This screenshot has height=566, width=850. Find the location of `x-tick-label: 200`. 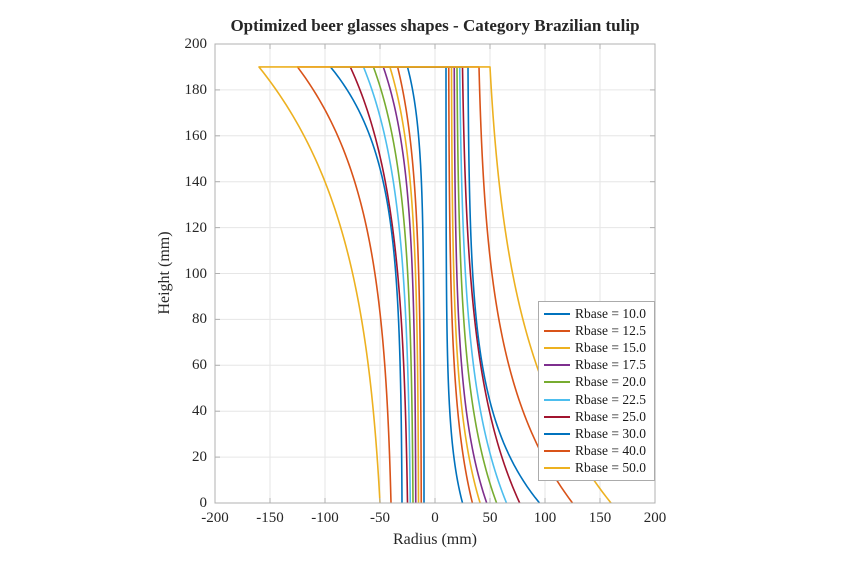

x-tick-label: 200 is located at coordinates (655, 518).